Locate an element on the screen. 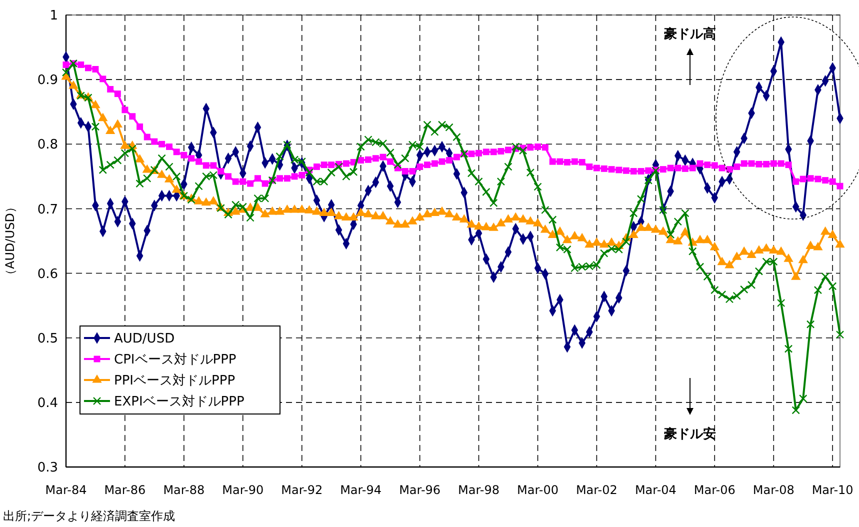 The height and width of the screenshot is (527, 859). x-tick-label: Mar-08 is located at coordinates (773, 490).